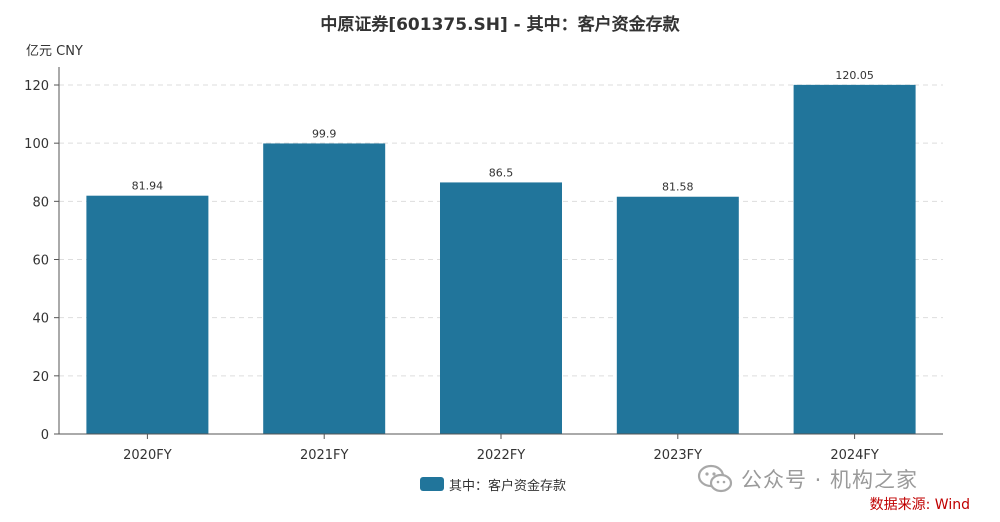 The image size is (1000, 522). I want to click on y-tick-label: 60, so click(40, 261).